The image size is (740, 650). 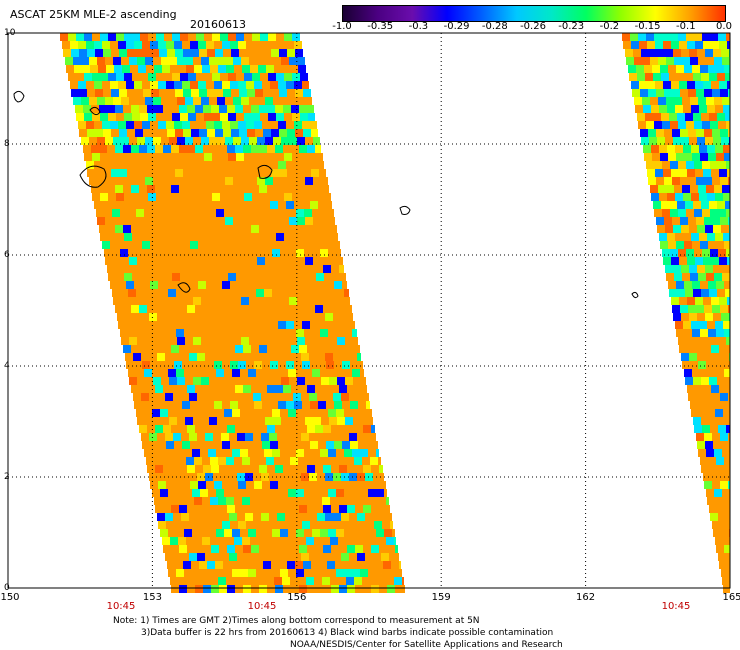 What do you see at coordinates (647, 26) in the screenshot?
I see `colorbar-tick: -0.15` at bounding box center [647, 26].